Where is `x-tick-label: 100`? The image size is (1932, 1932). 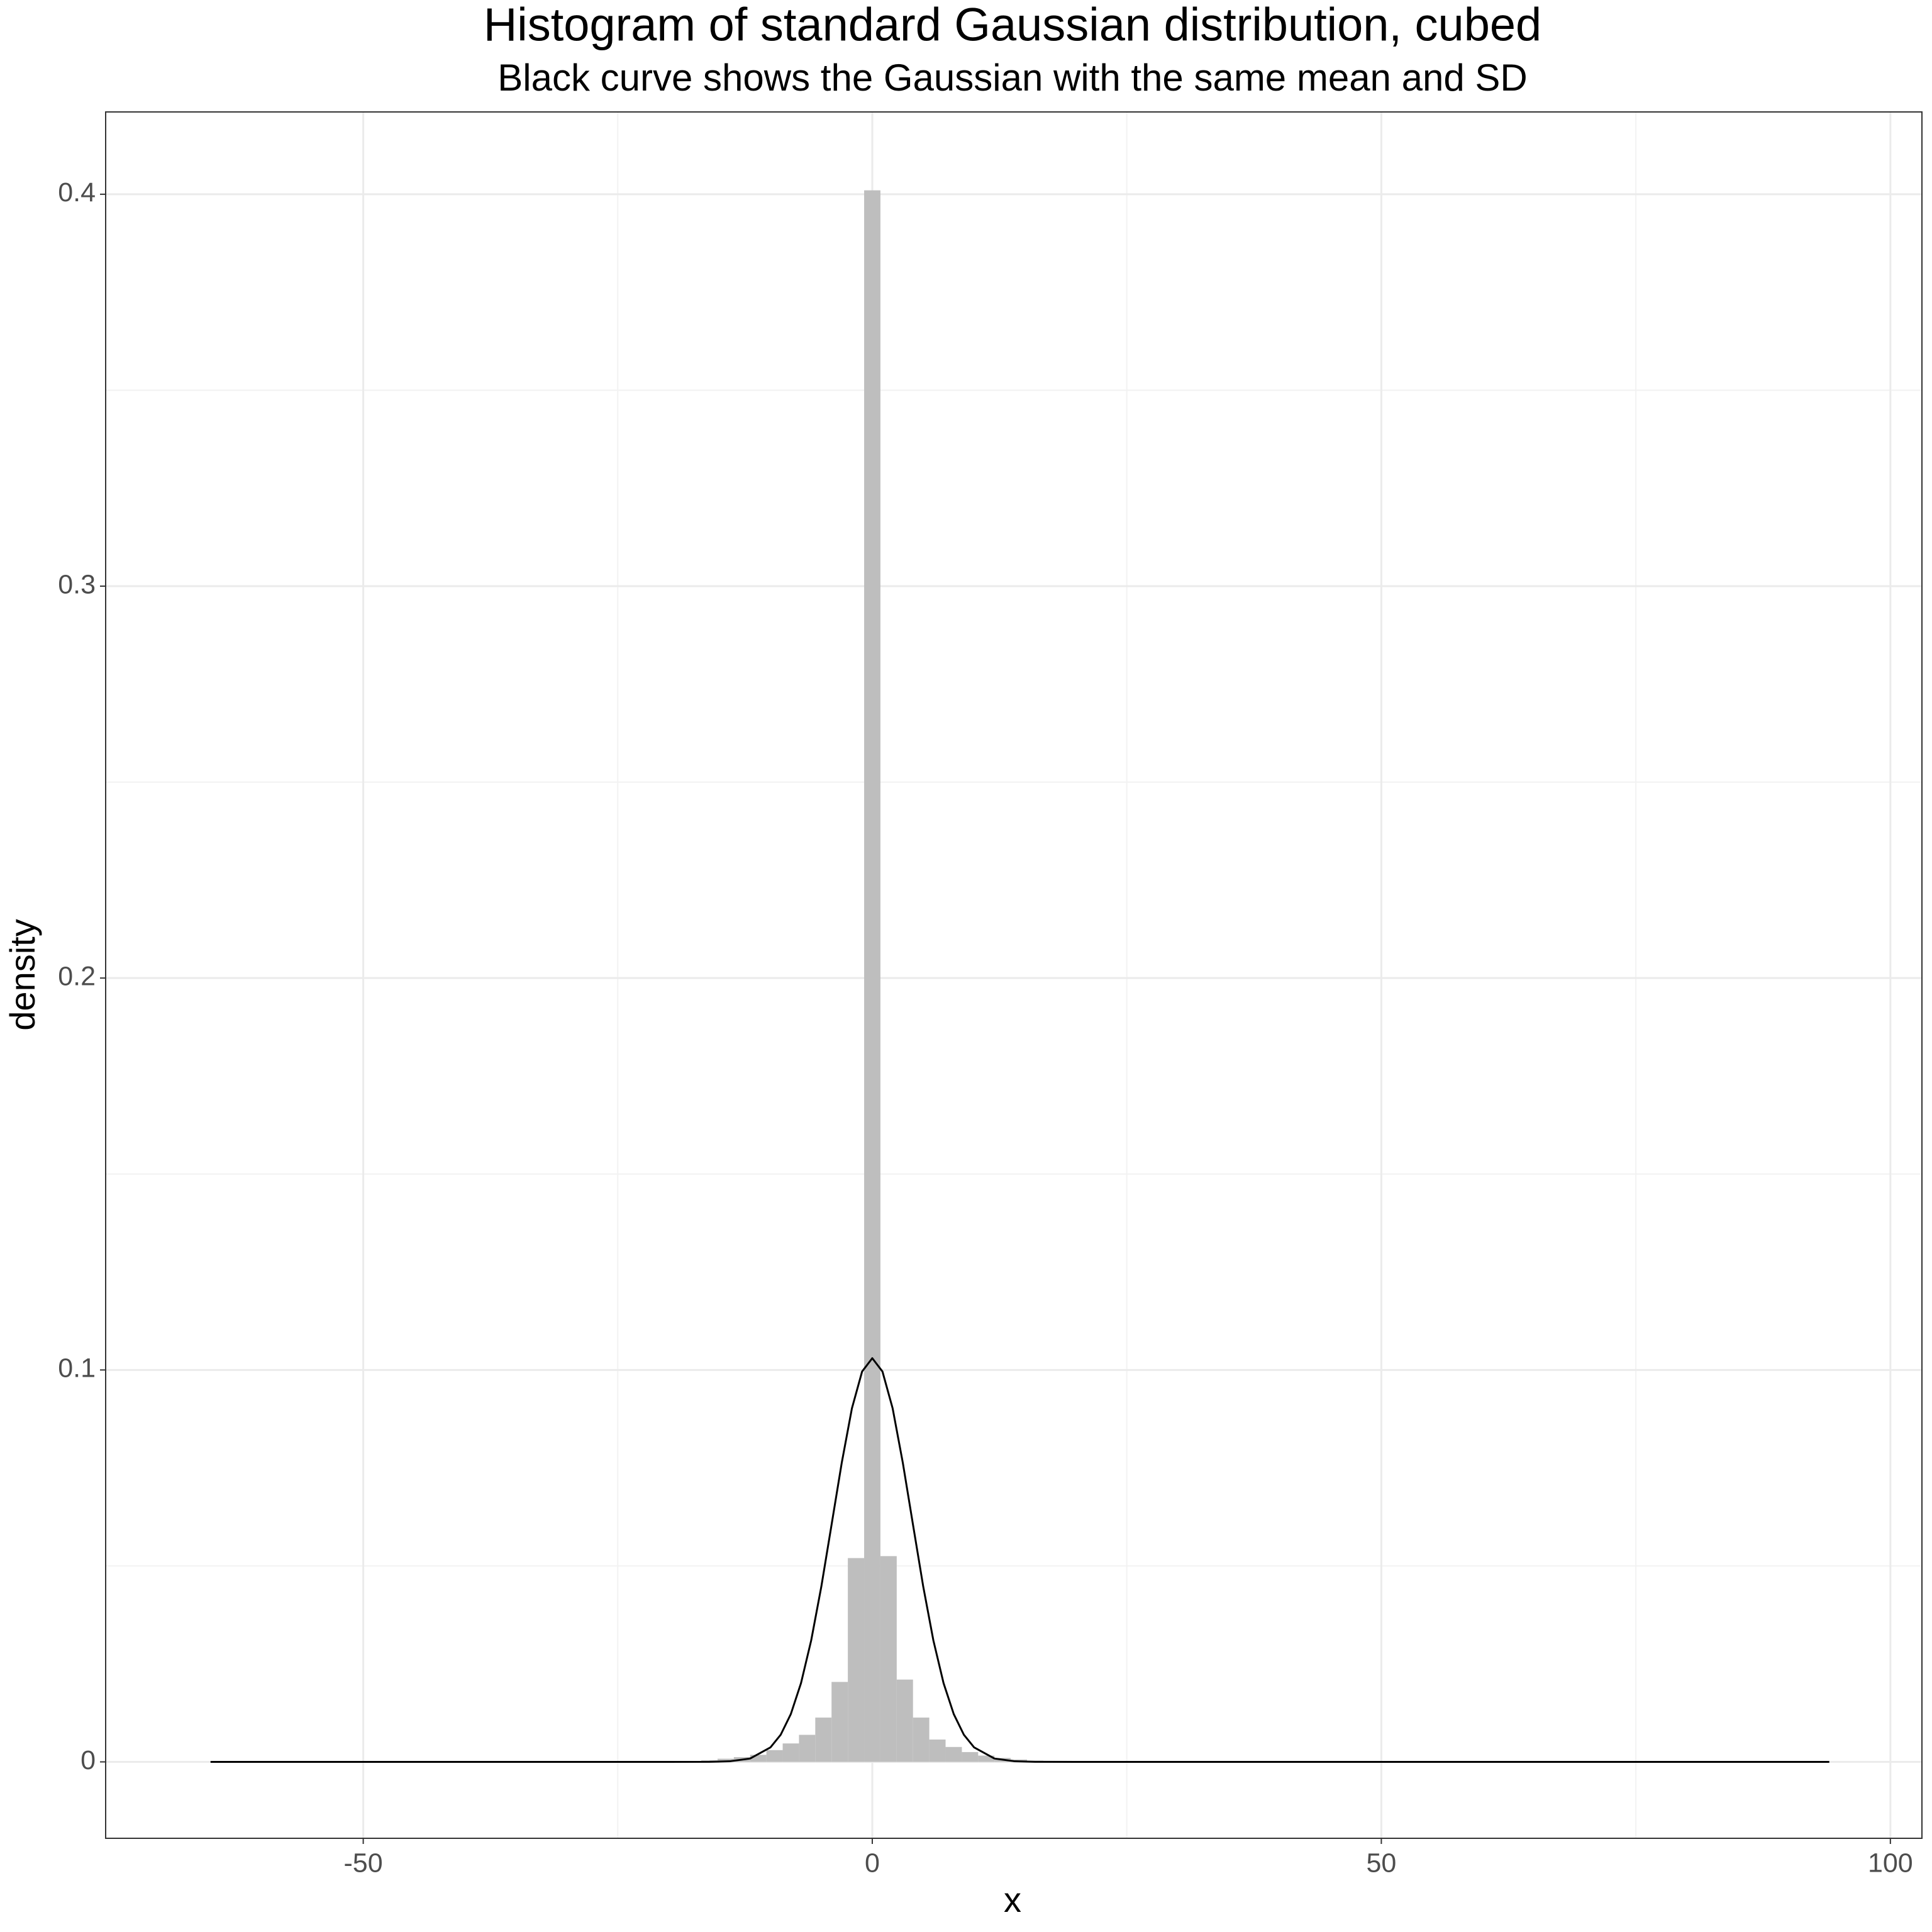
x-tick-label: 100 is located at coordinates (1890, 1863).